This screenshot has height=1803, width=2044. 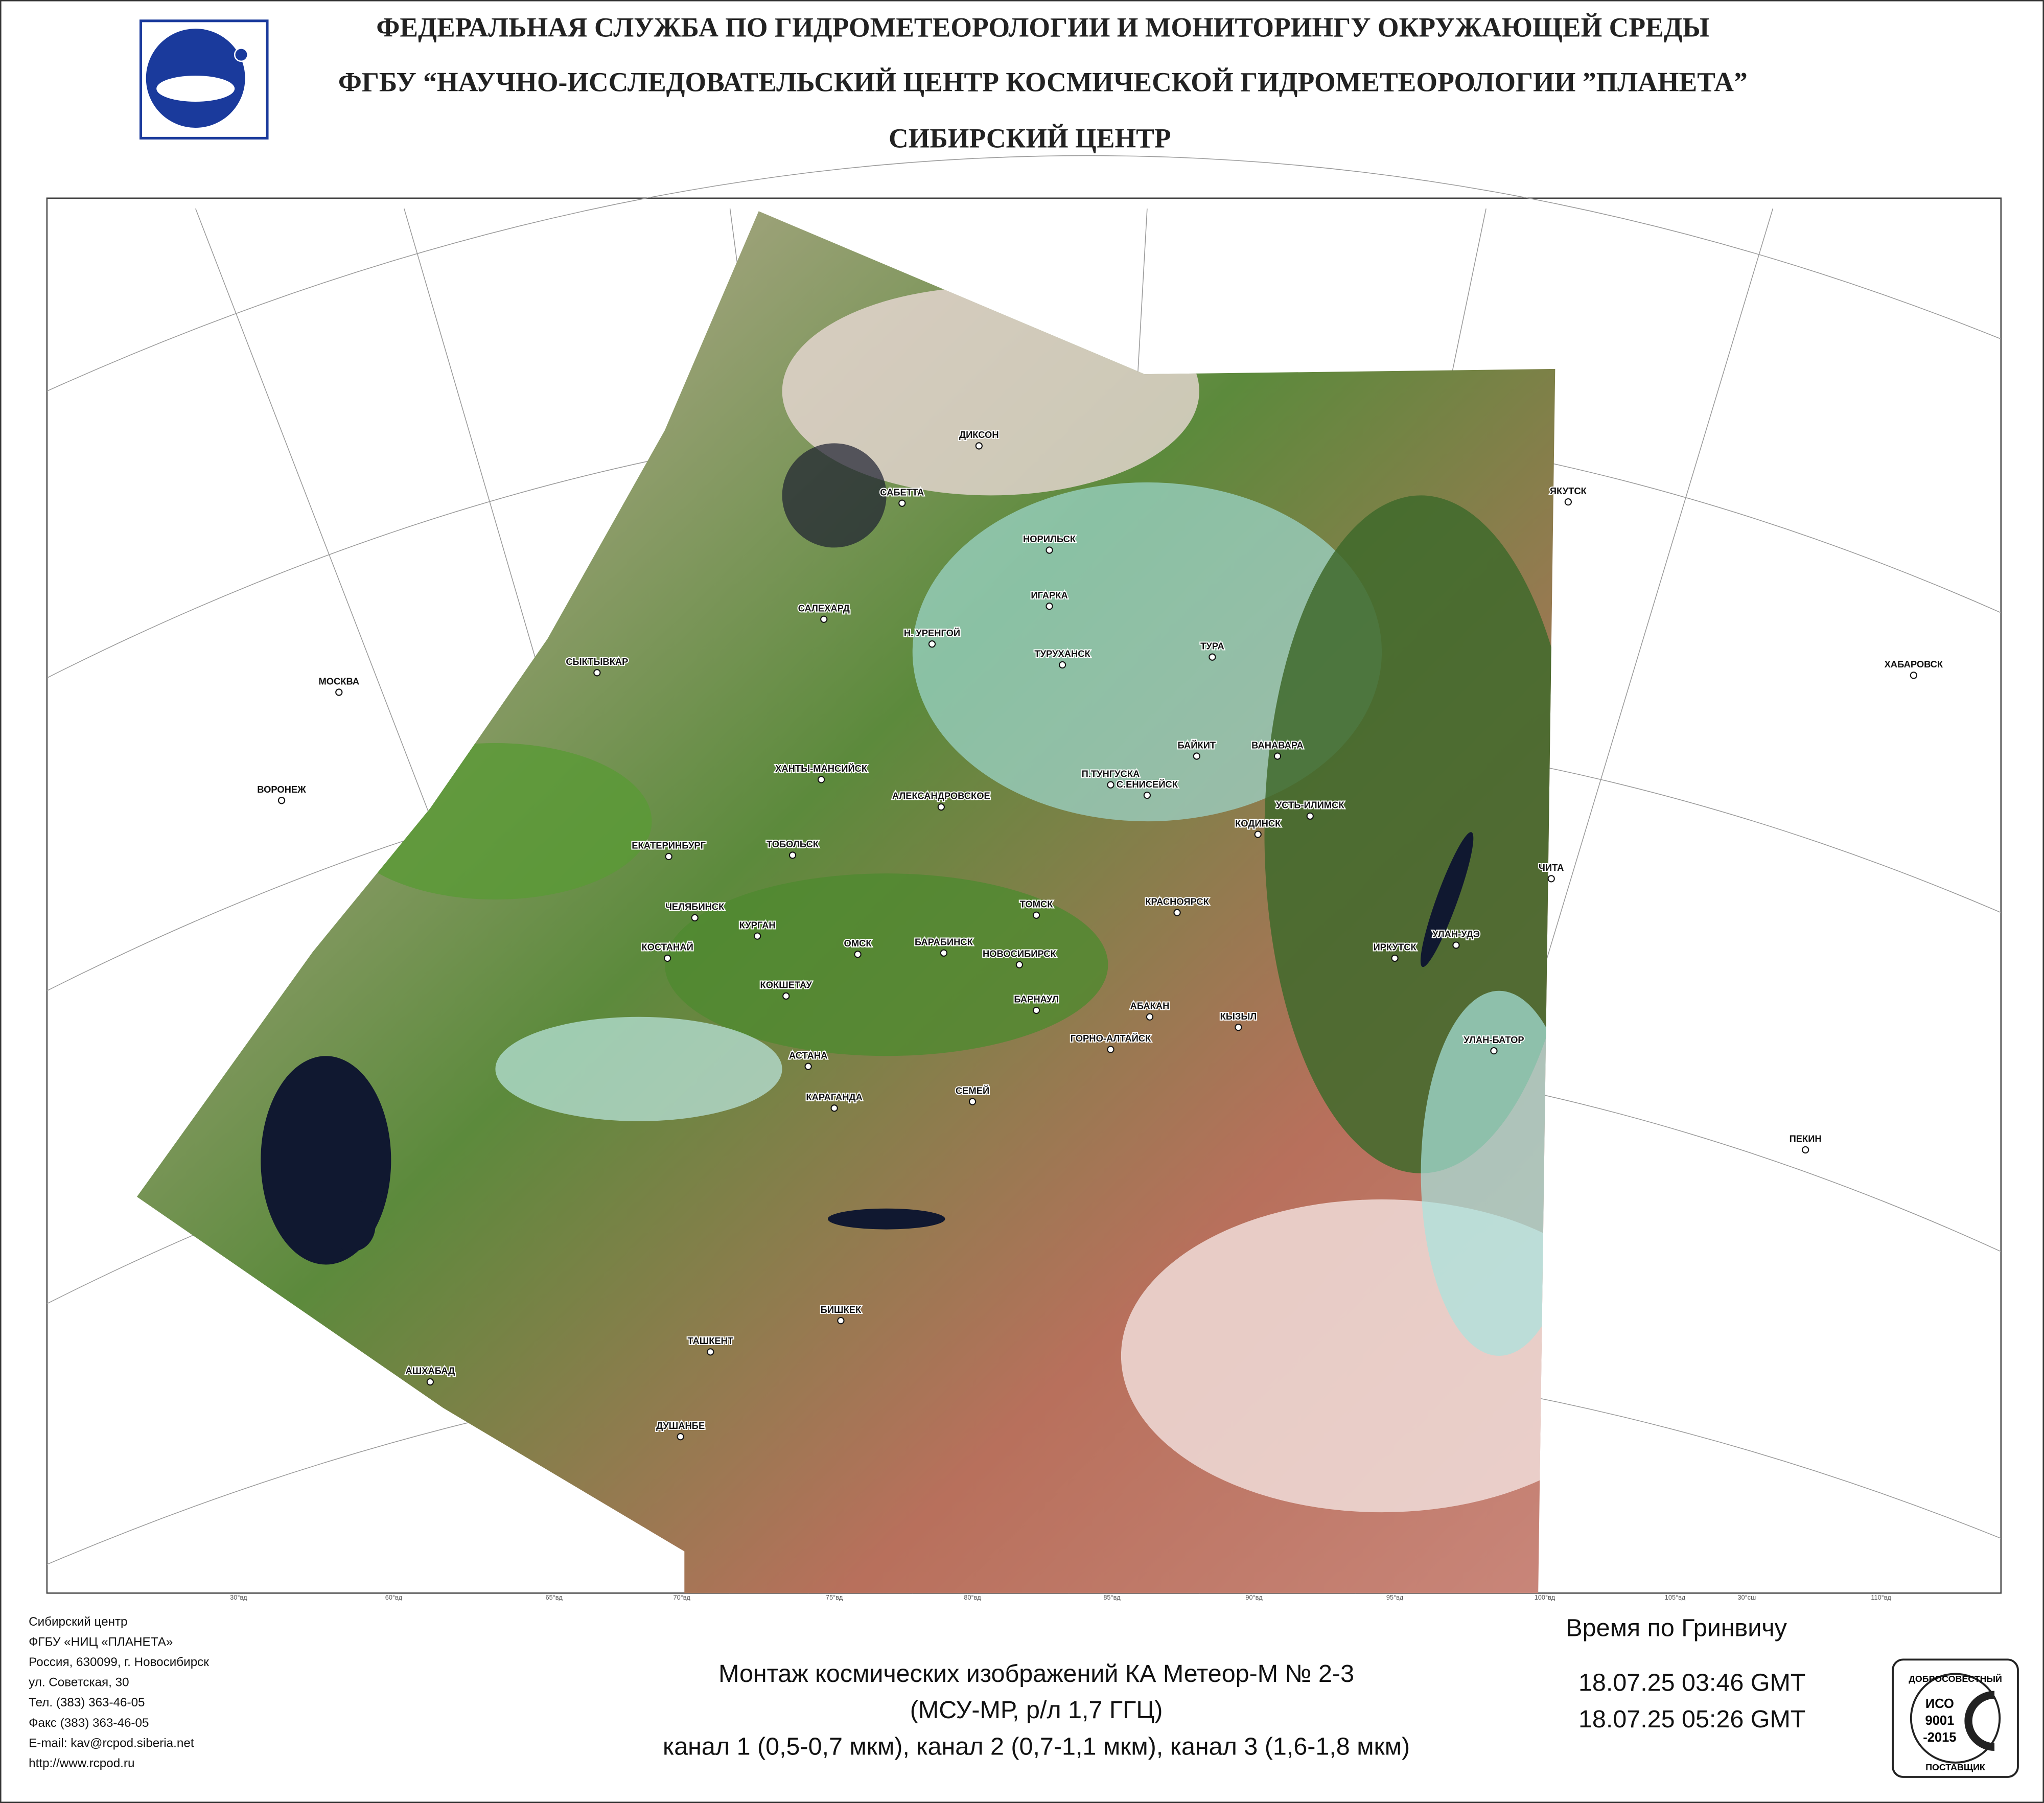 I want to click on badge-text: ДОБРОСОВЕСТНЫЙ, so click(x=1955, y=1679).